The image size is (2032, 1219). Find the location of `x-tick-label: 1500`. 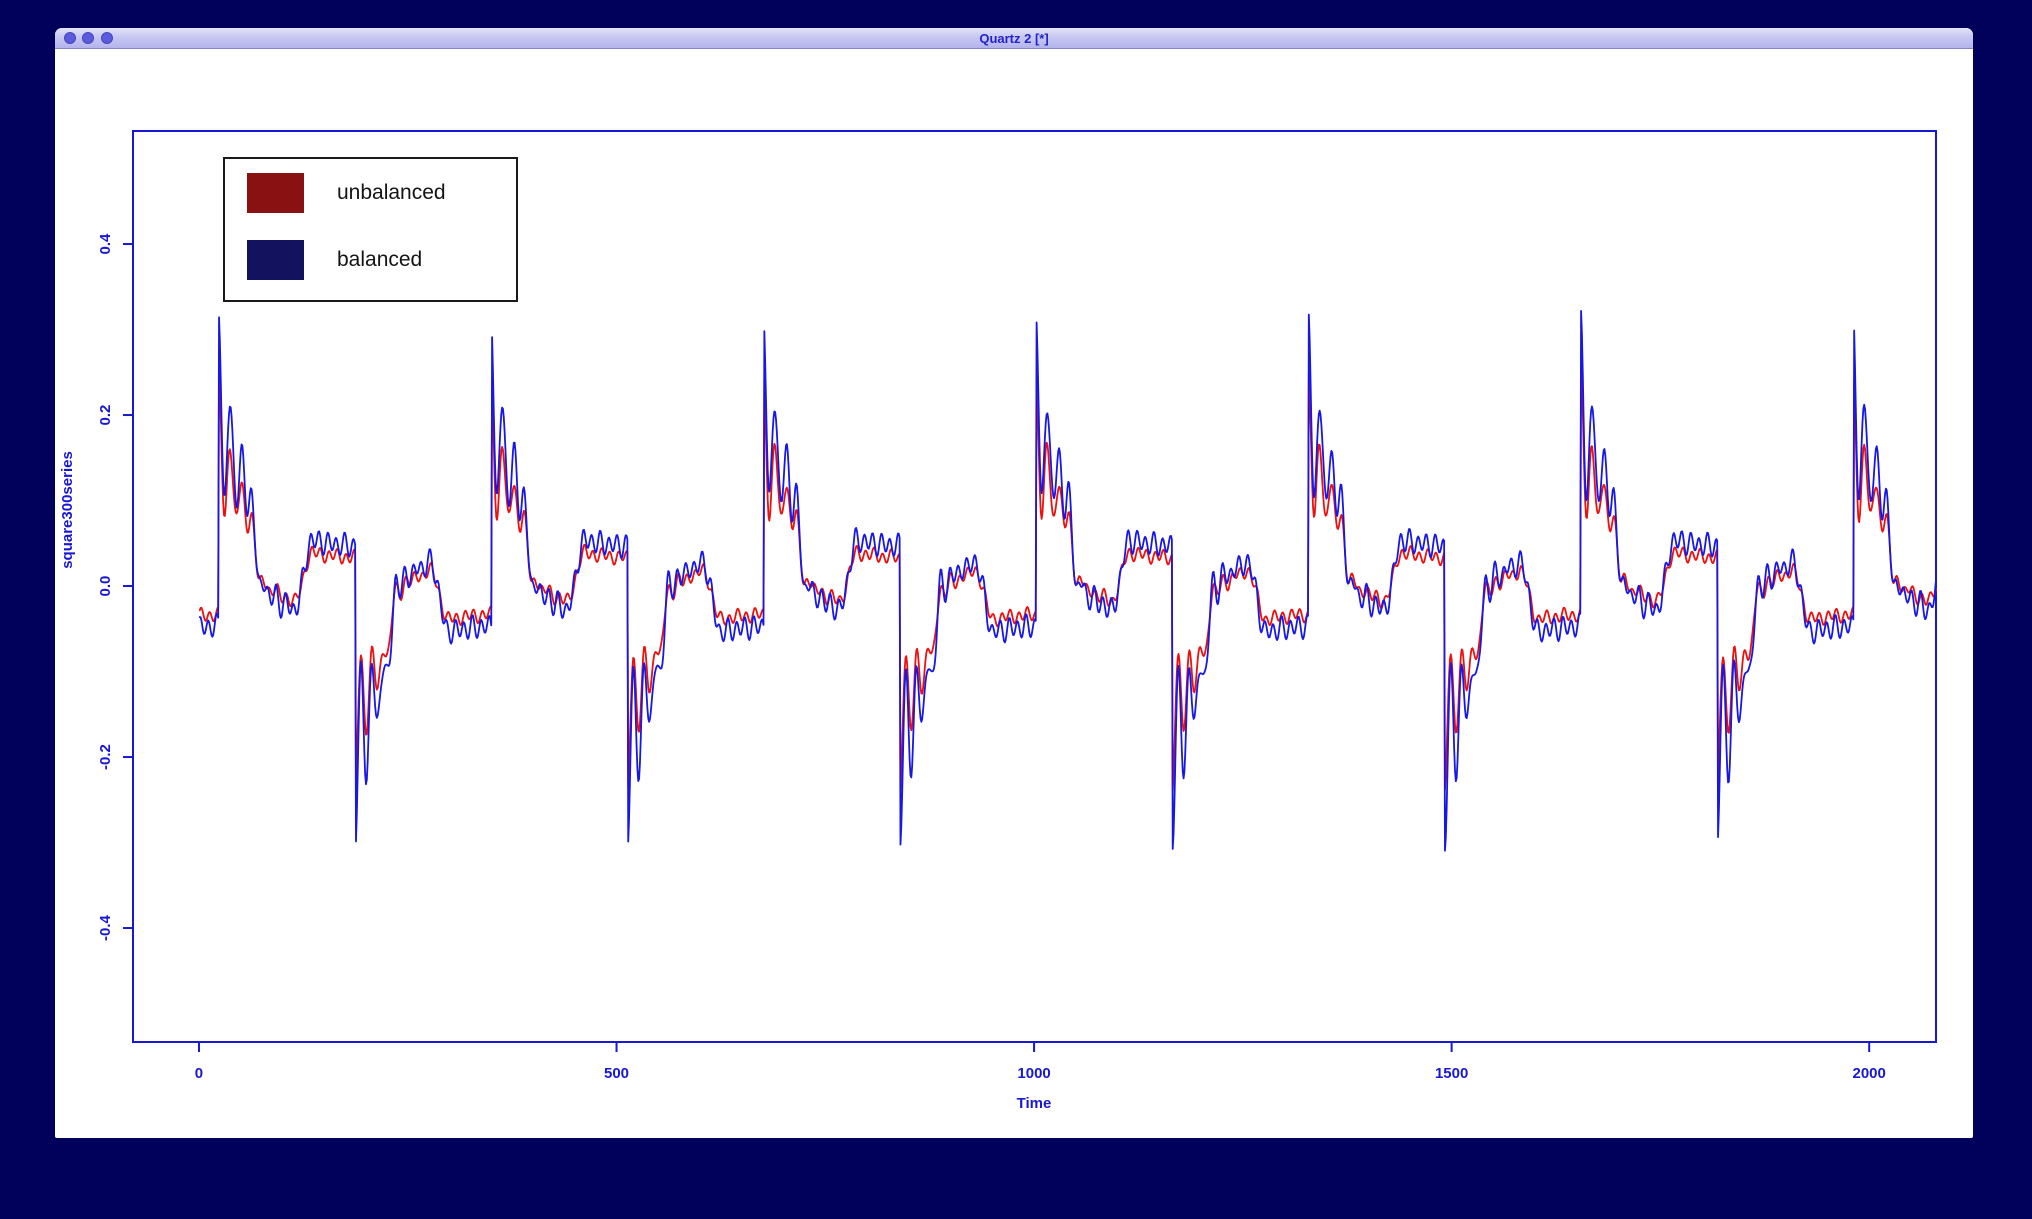

x-tick-label: 1500 is located at coordinates (1451, 1073).